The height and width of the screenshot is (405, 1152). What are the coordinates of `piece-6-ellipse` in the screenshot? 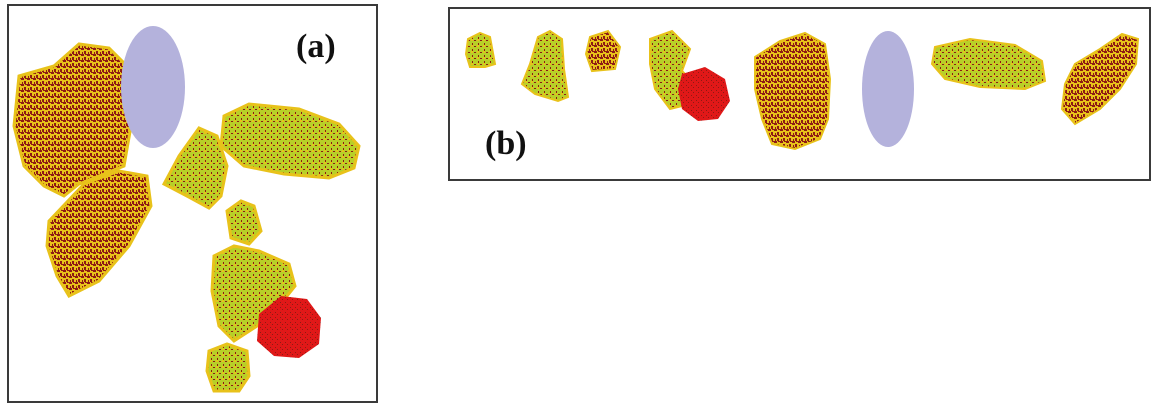 It's located at (888, 89).